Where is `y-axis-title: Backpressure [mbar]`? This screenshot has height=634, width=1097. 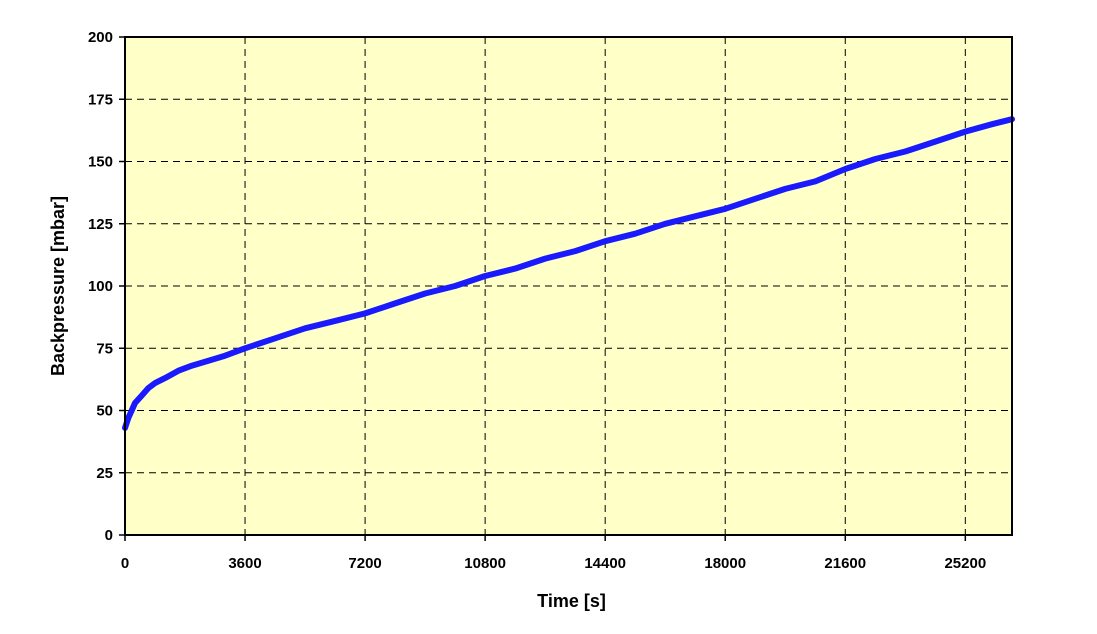 y-axis-title: Backpressure [mbar] is located at coordinates (58, 286).